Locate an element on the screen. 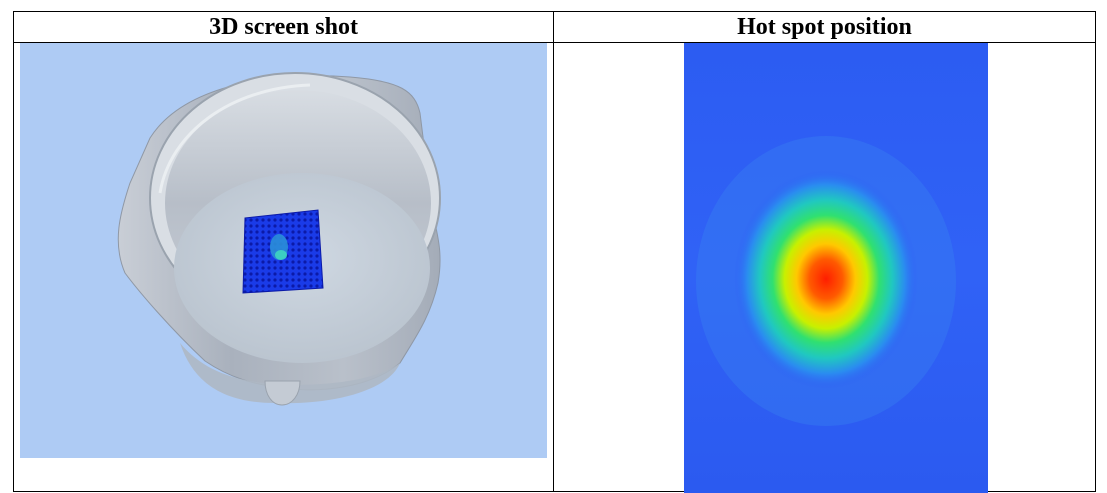  header-row: 3D screen shot Hot spot position is located at coordinates (554, 27).